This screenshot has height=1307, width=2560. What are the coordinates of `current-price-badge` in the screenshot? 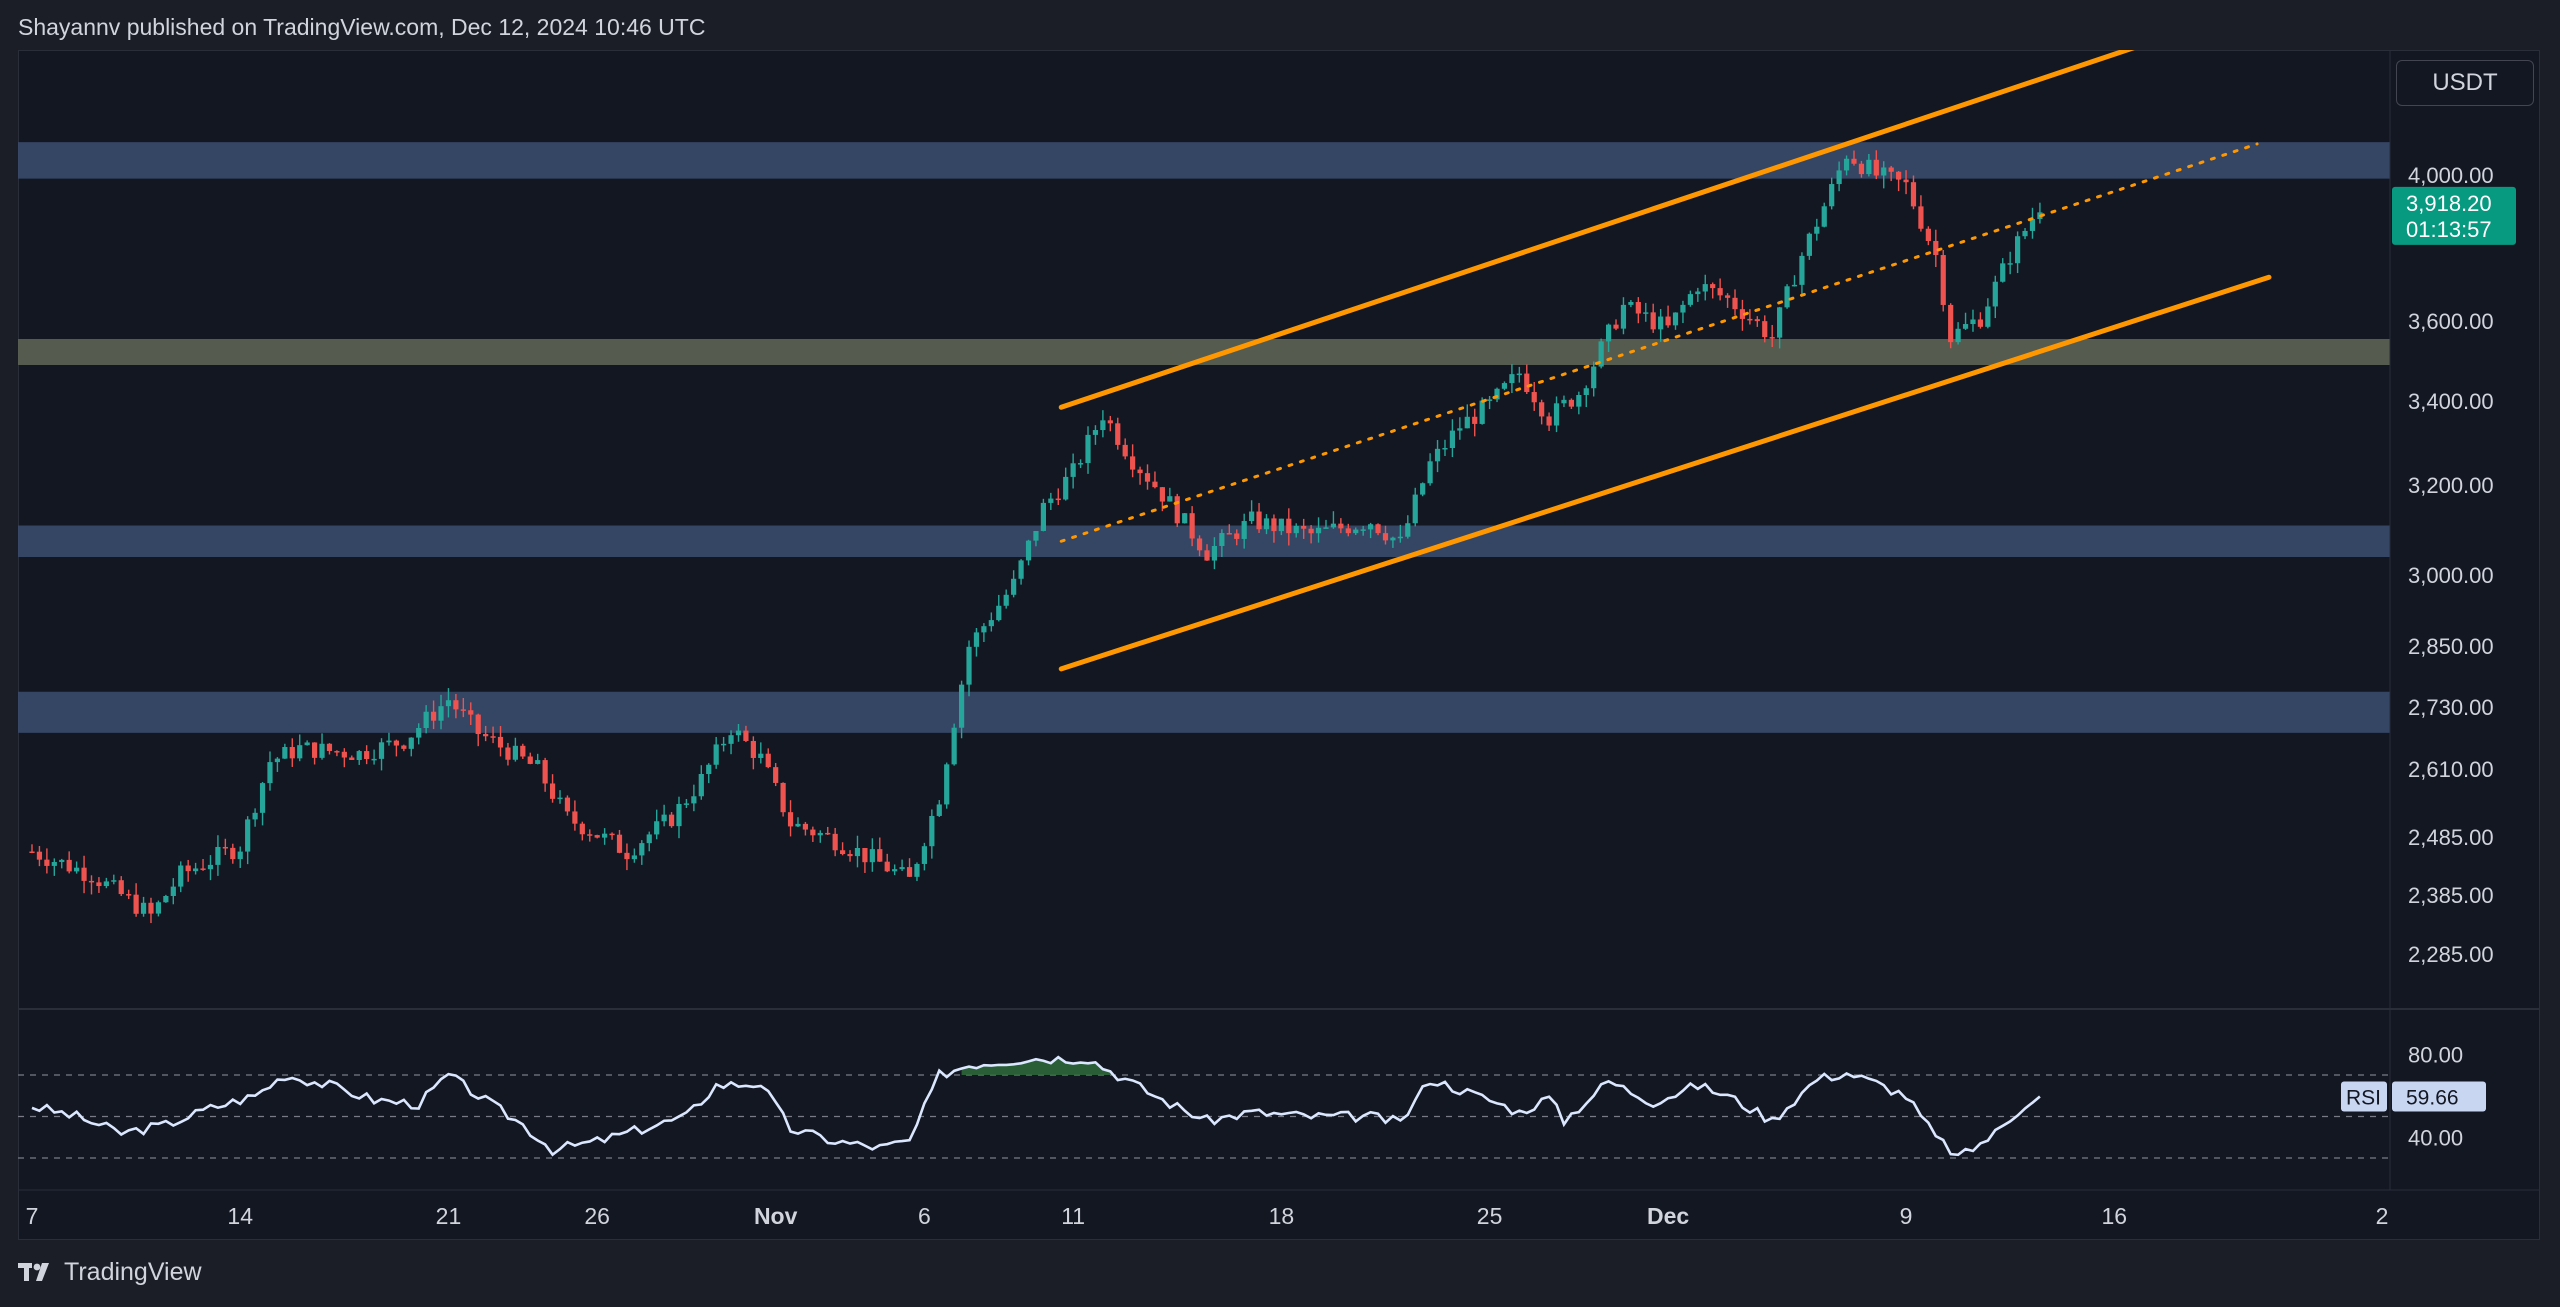 It's located at (2454, 215).